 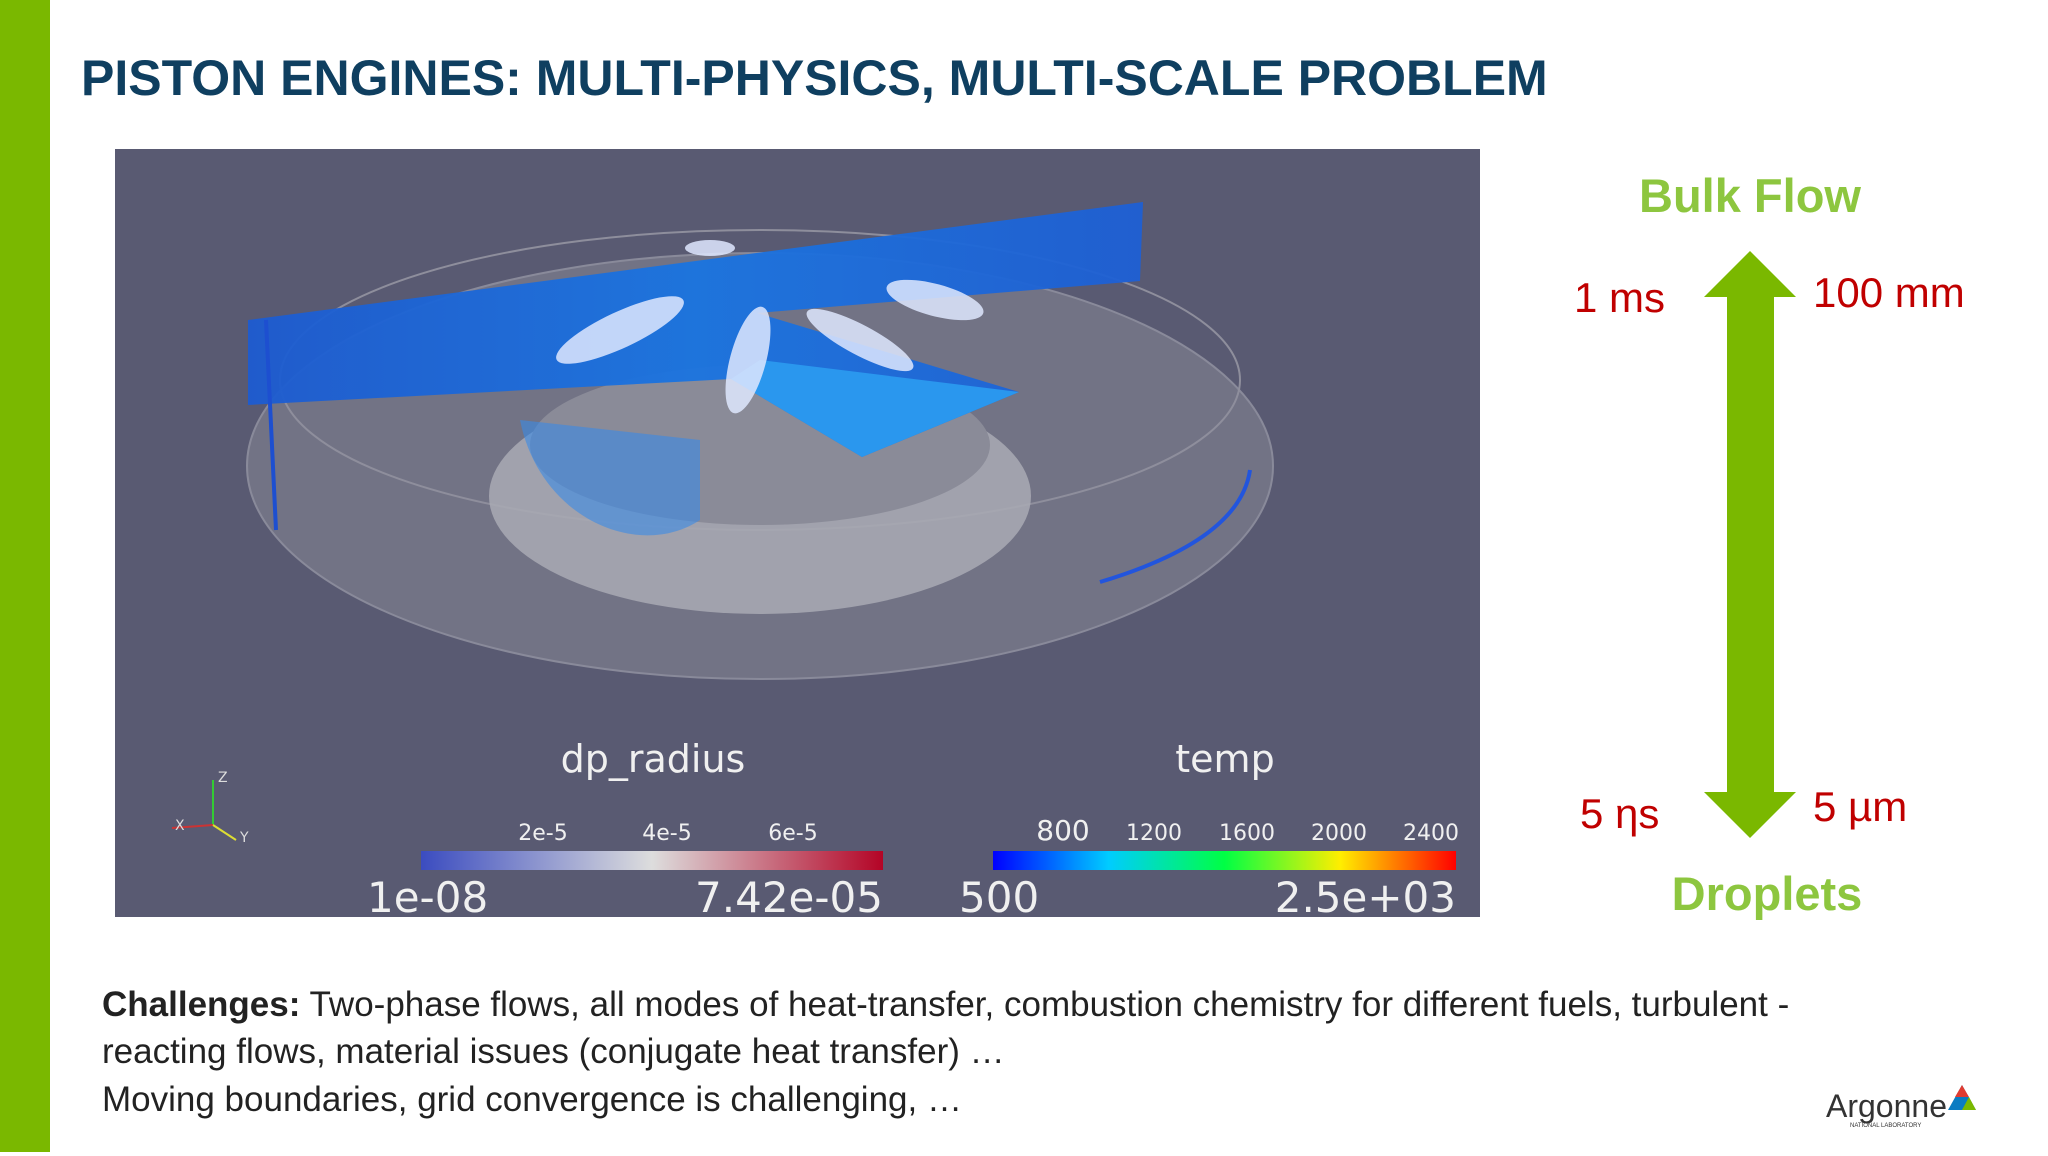 What do you see at coordinates (1365, 897) in the screenshot?
I see `colorbar-max: 2.5e+03` at bounding box center [1365, 897].